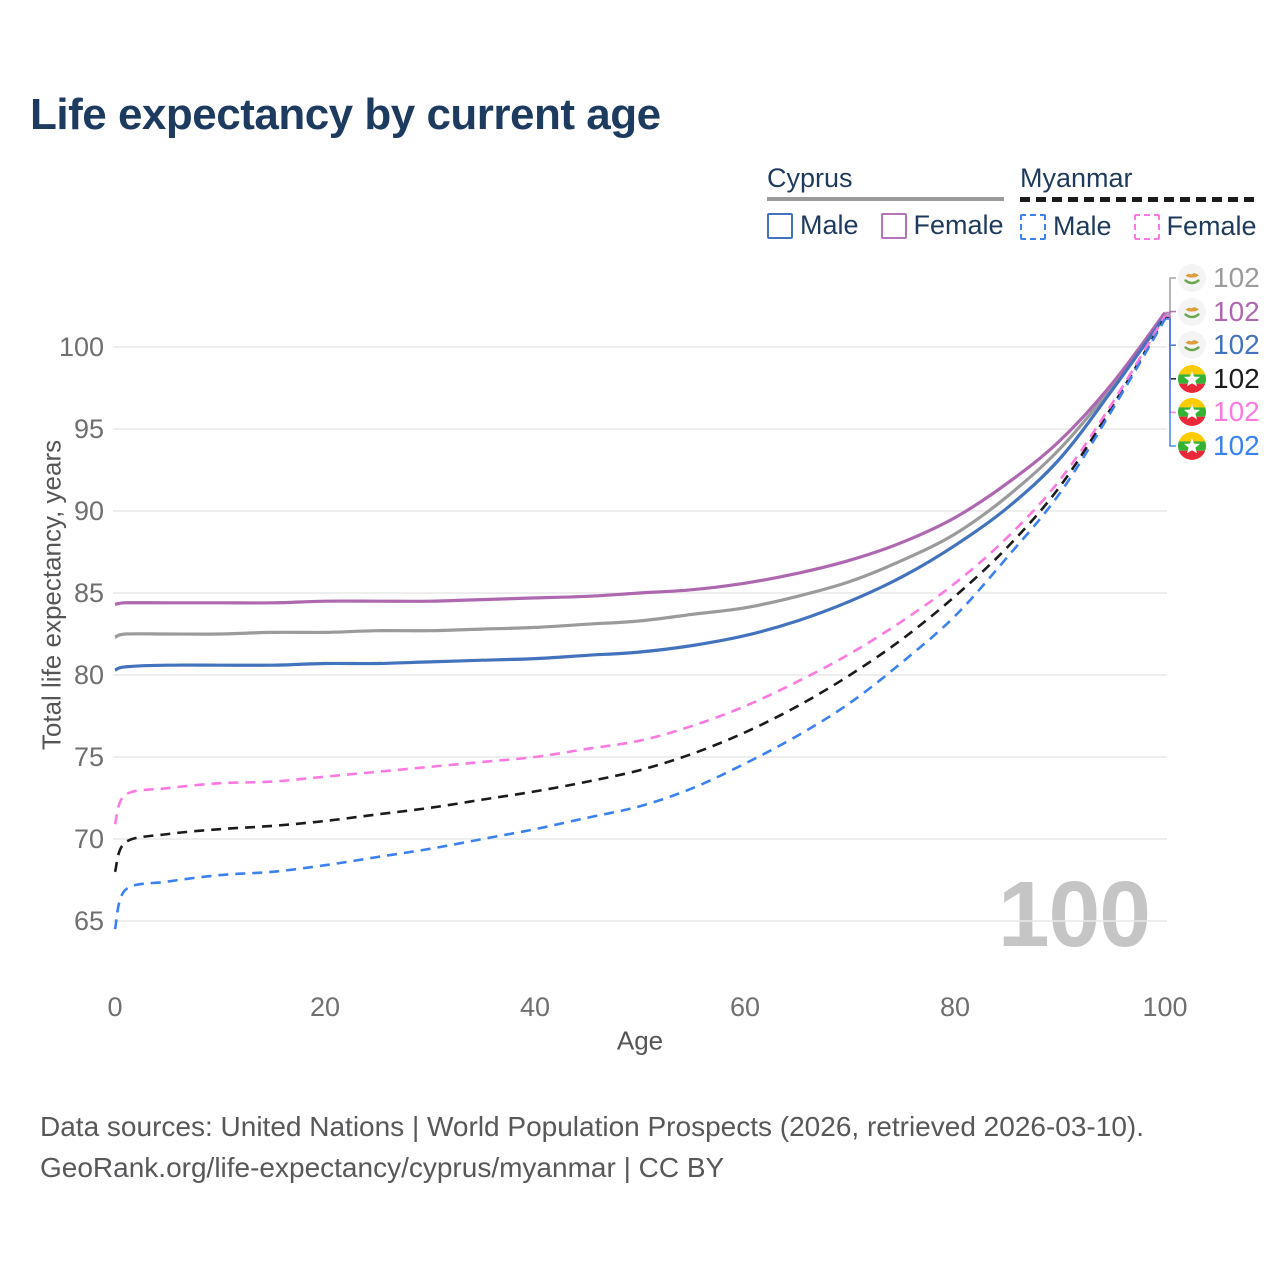 The height and width of the screenshot is (1280, 1280). I want to click on end-label-cyprus-male: 102, so click(1219, 345).